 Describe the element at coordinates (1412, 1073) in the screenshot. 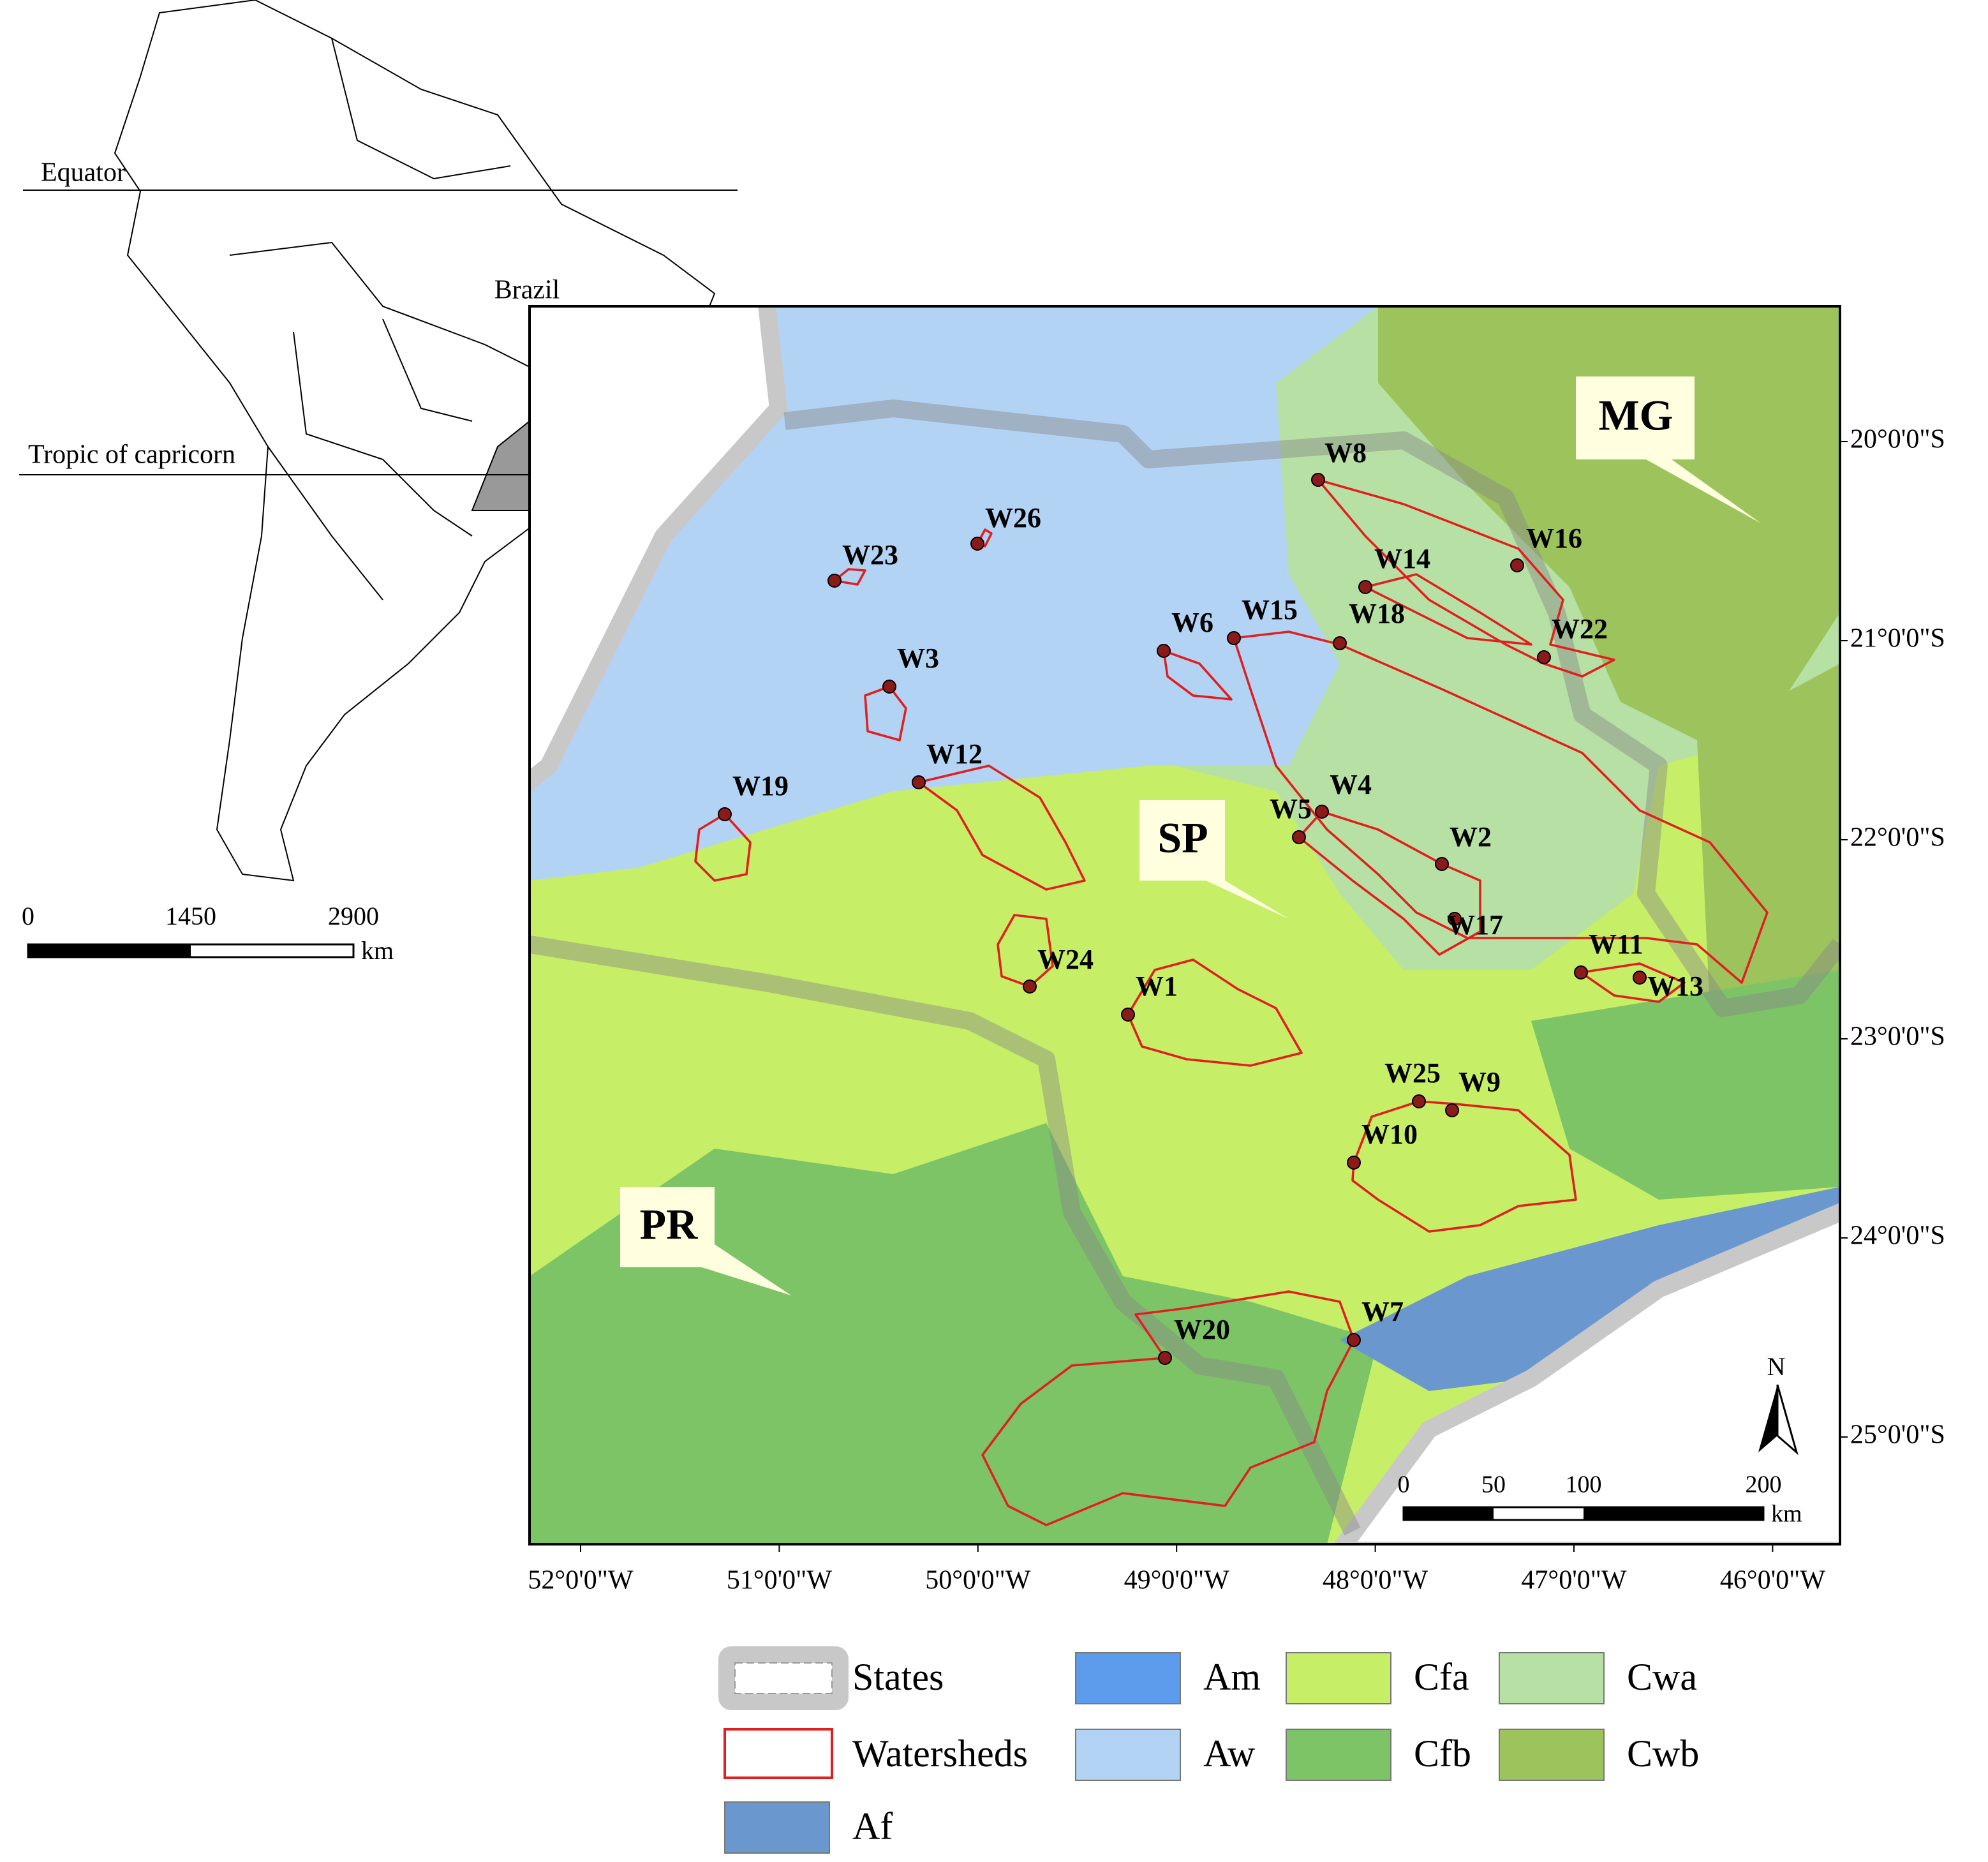

I see `watershed-label: W25` at that location.